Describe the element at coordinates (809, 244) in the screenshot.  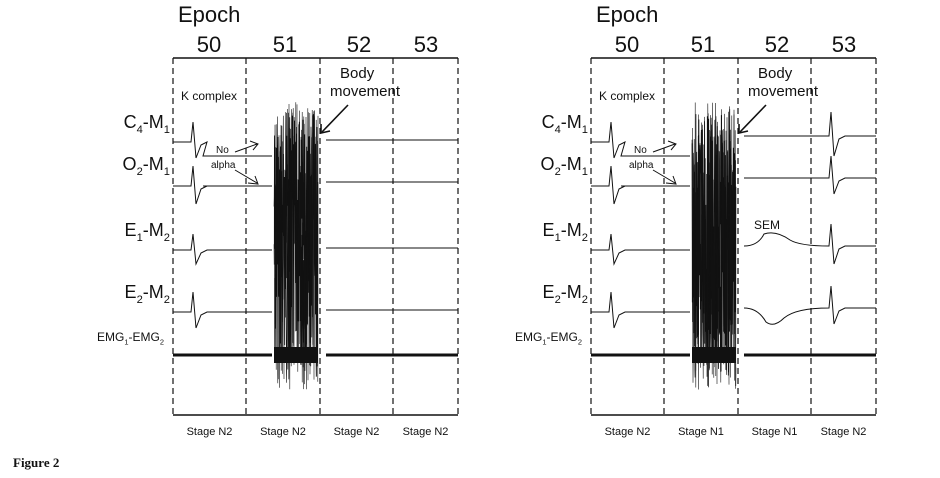
I see `trace-e1-after` at that location.